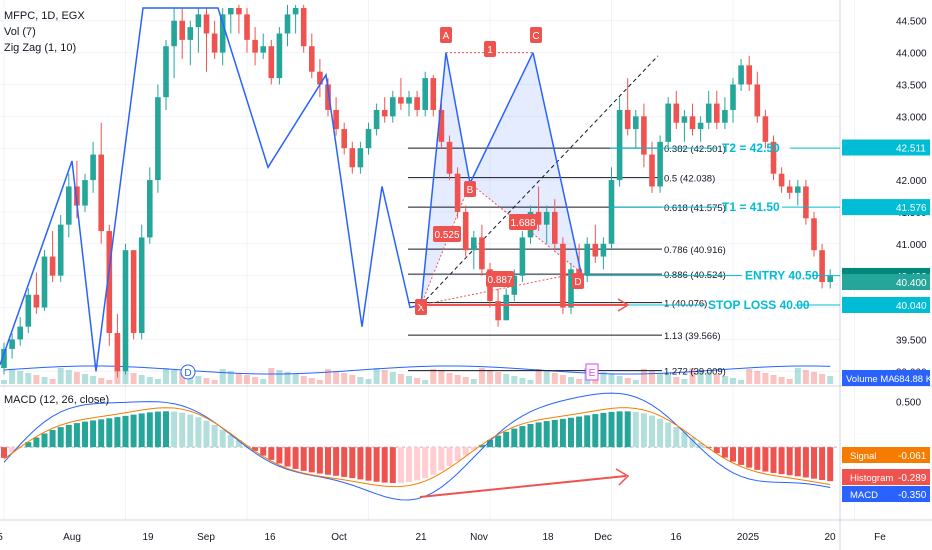  I want to click on time-axis-label: 20, so click(830, 537).